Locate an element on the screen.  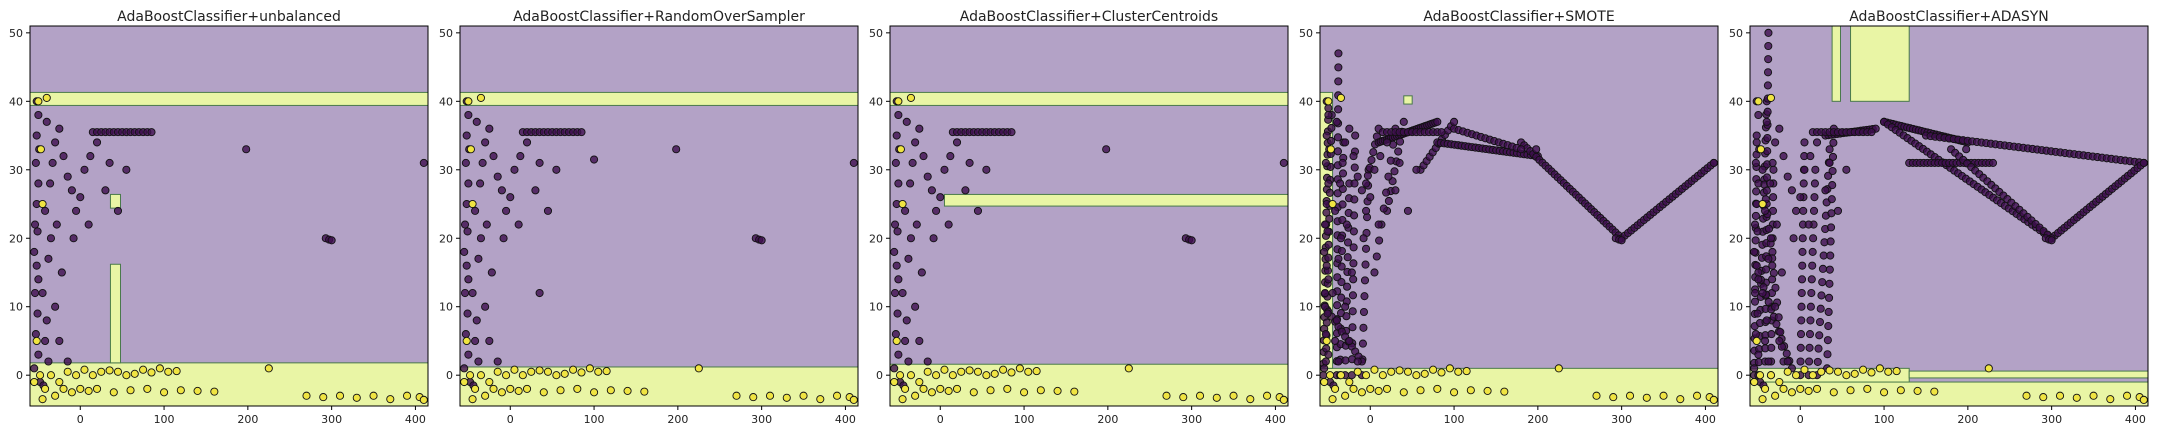
y-tick-label: 50 is located at coordinates (16, 33).